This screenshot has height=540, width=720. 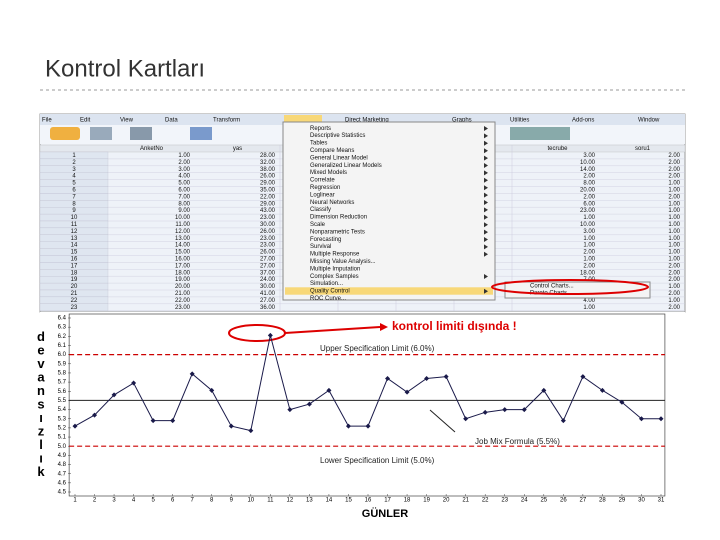 What do you see at coordinates (183, 253) in the screenshot?
I see `cell: 15.00` at bounding box center [183, 253].